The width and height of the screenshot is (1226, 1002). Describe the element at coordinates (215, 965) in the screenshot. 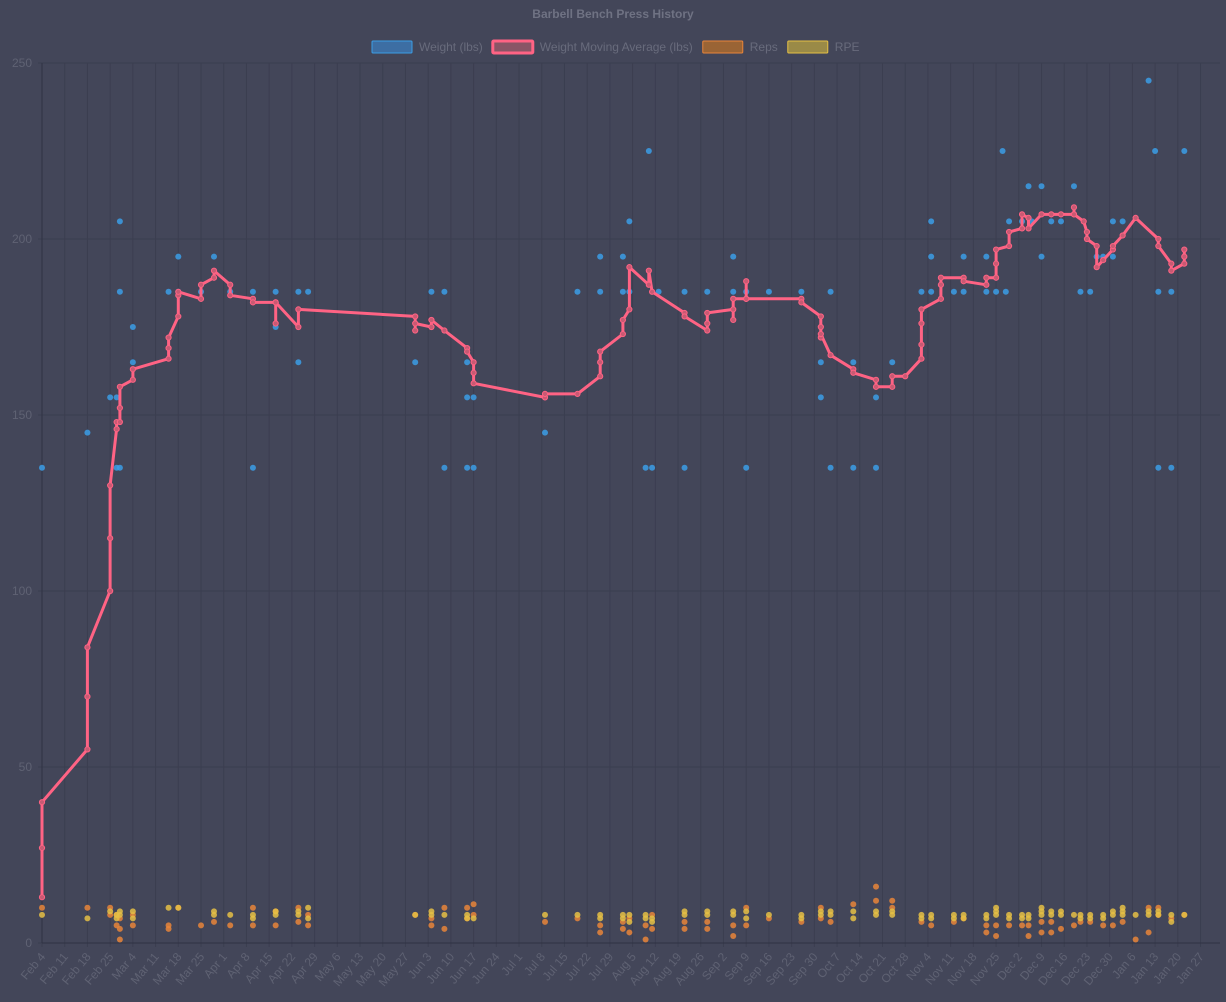

I see `x-tick-label: Apr 1` at that location.